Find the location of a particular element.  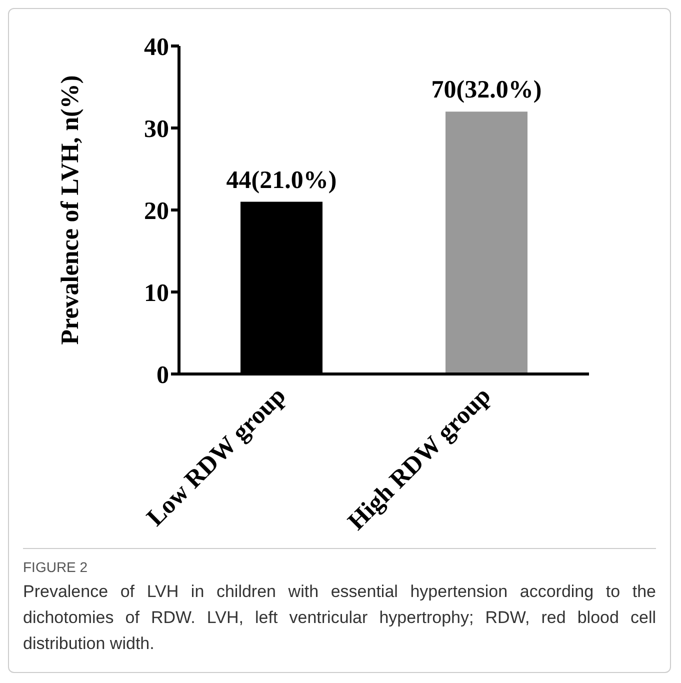

y-tick-label: 10 is located at coordinates (156, 293).